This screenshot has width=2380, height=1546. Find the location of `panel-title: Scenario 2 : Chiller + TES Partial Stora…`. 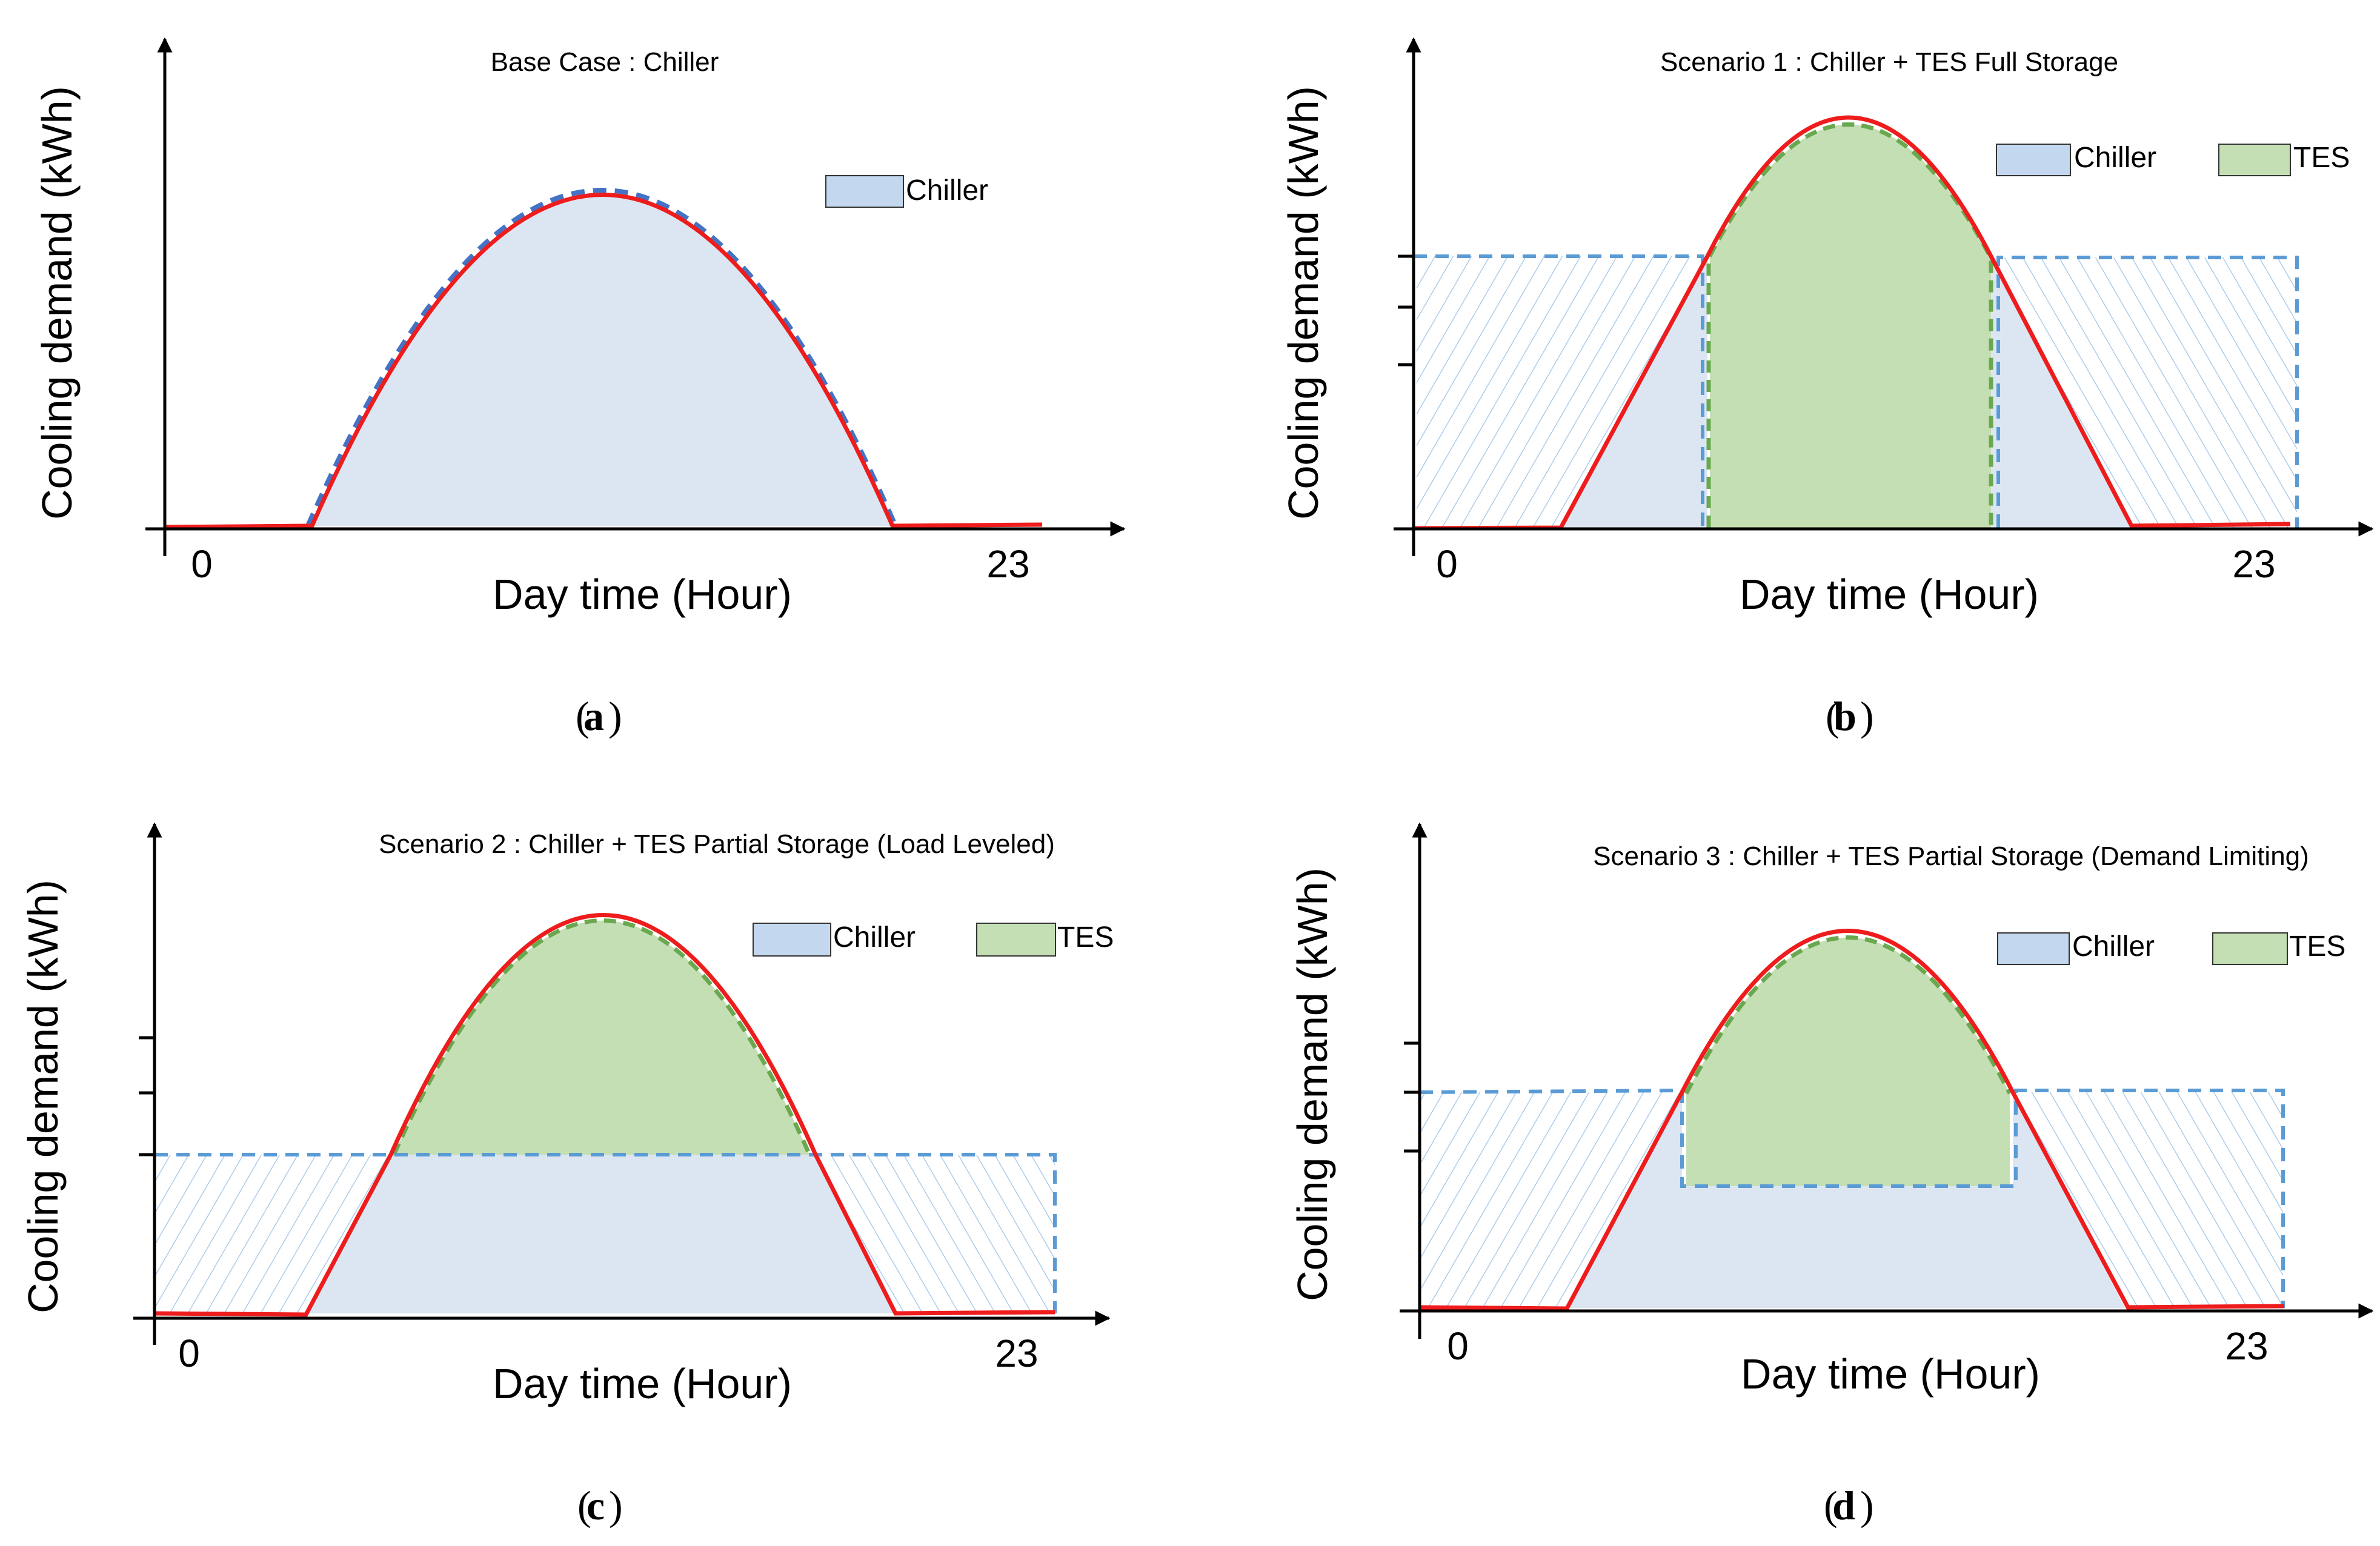

panel-title: Scenario 2 : Chiller + TES Partial Stora… is located at coordinates (717, 844).